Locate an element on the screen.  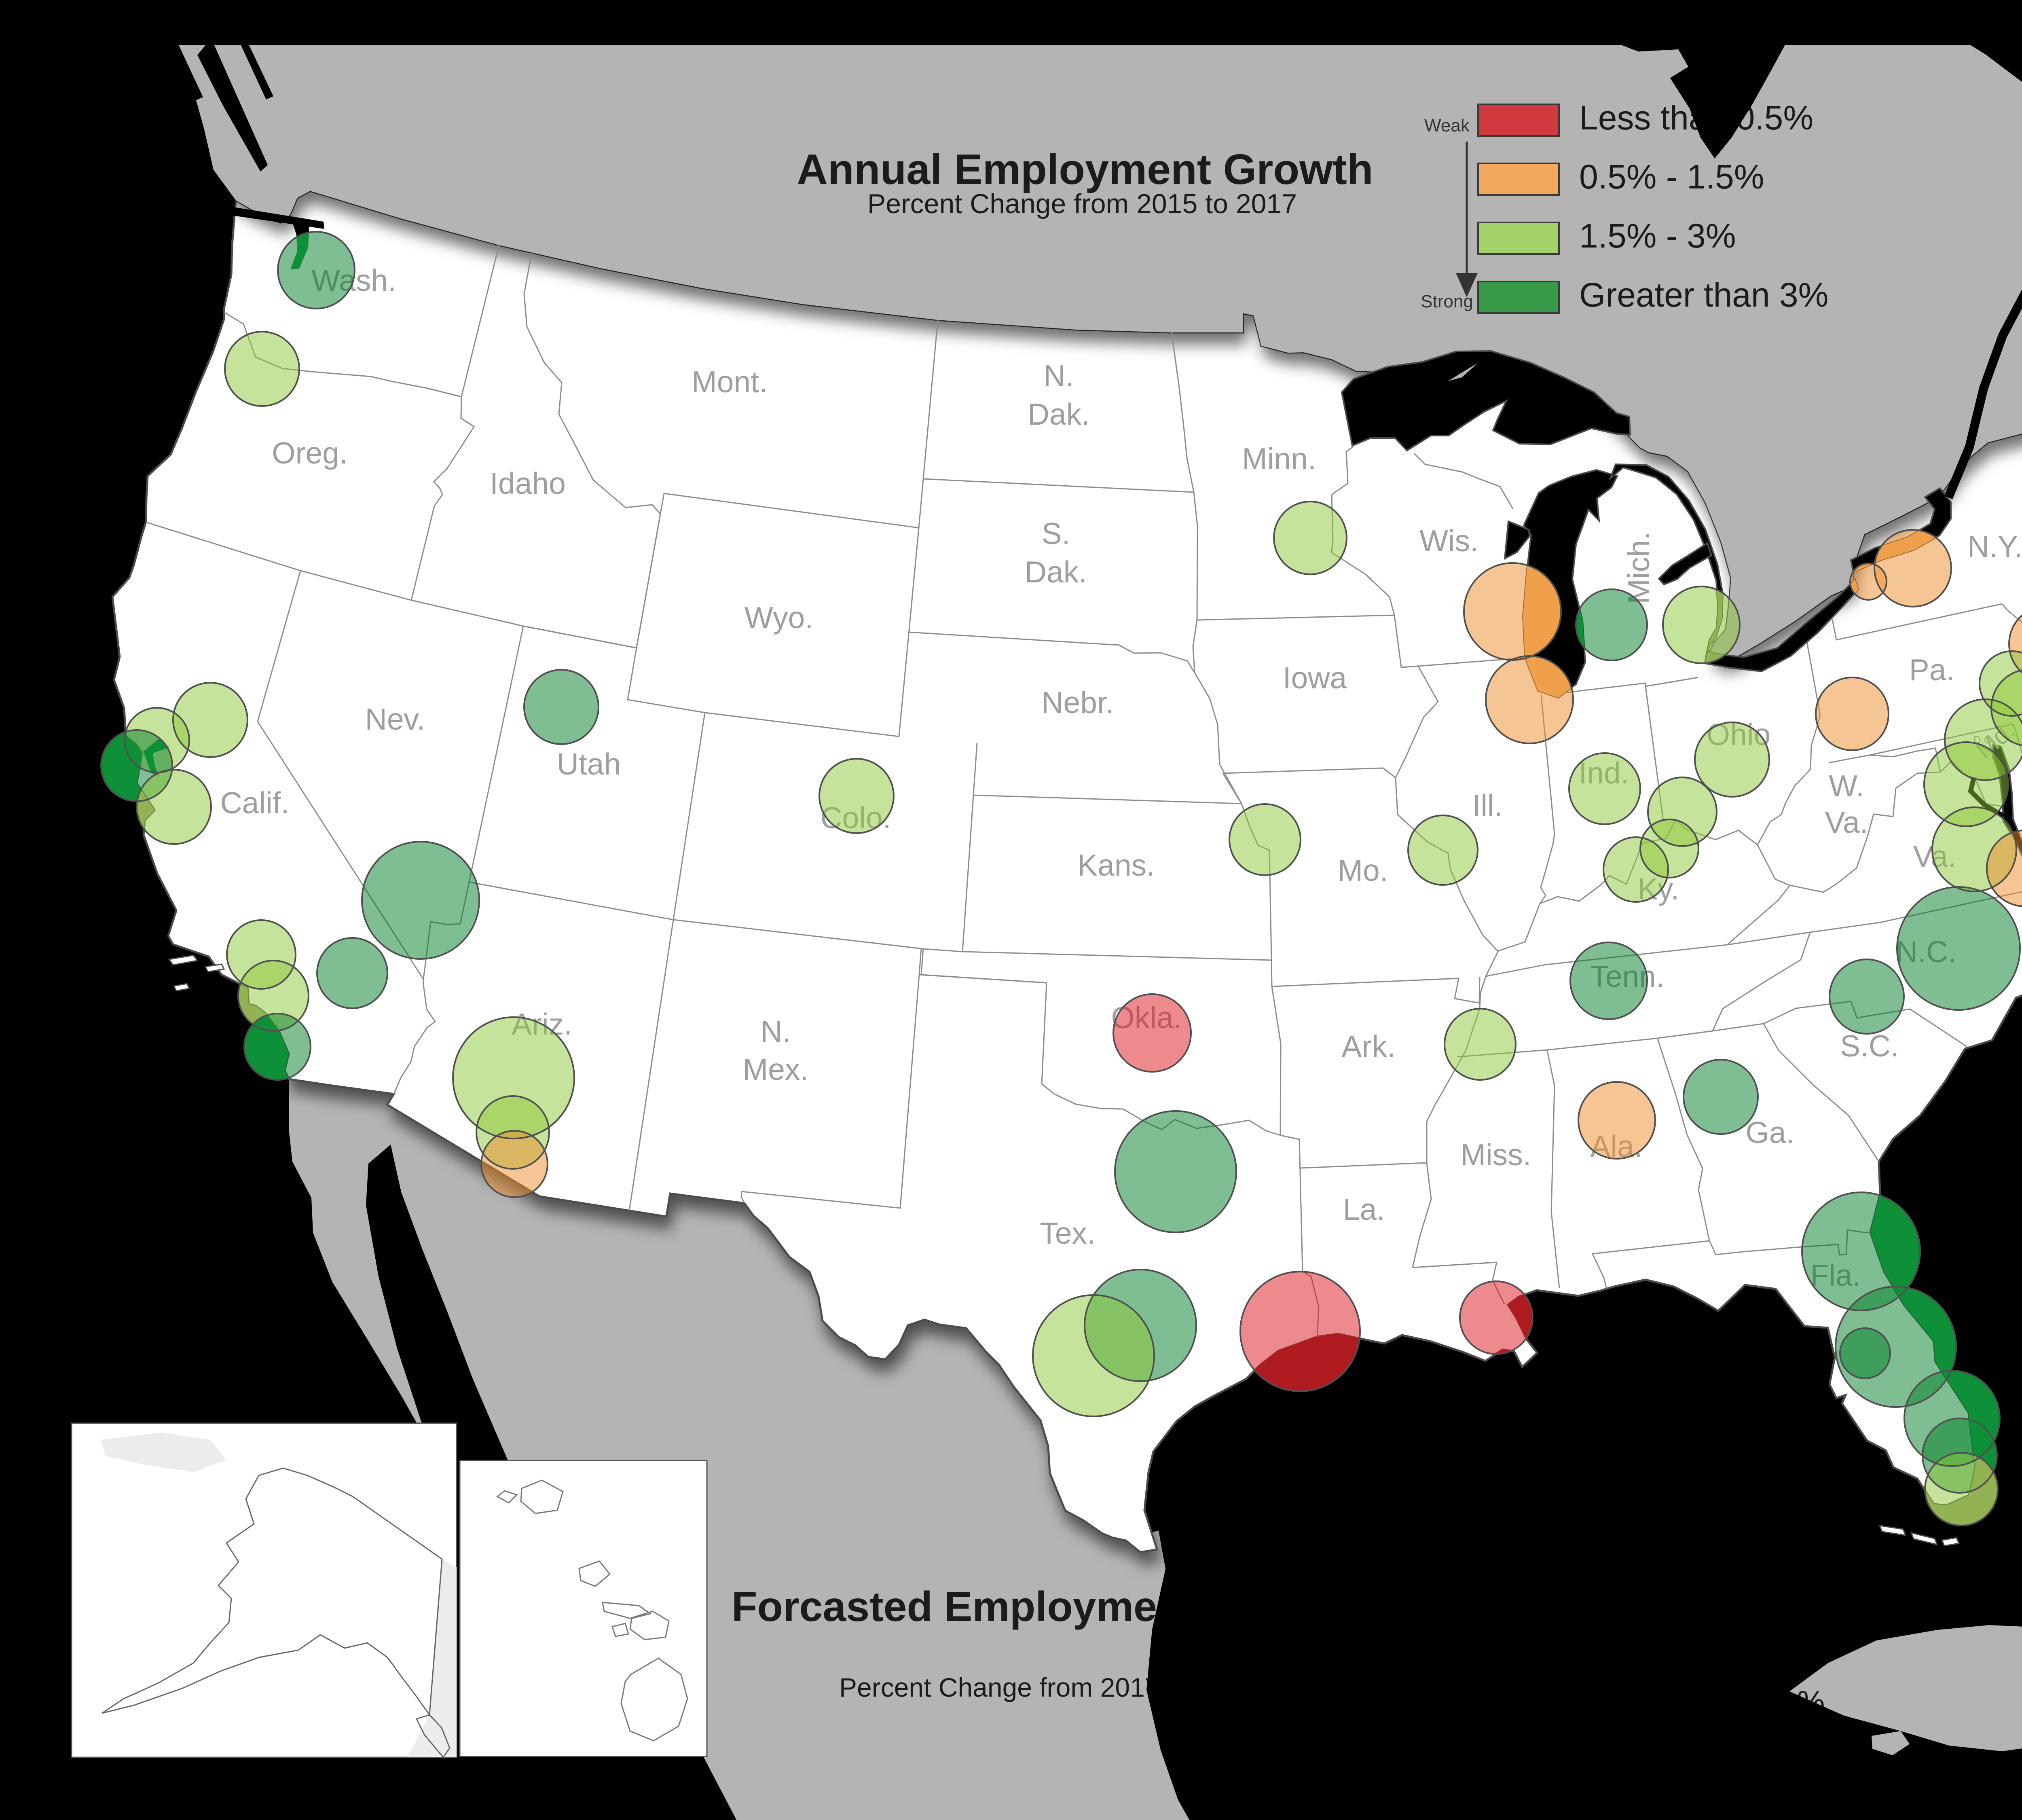
svg-text: Utah is located at coordinates (589, 764).